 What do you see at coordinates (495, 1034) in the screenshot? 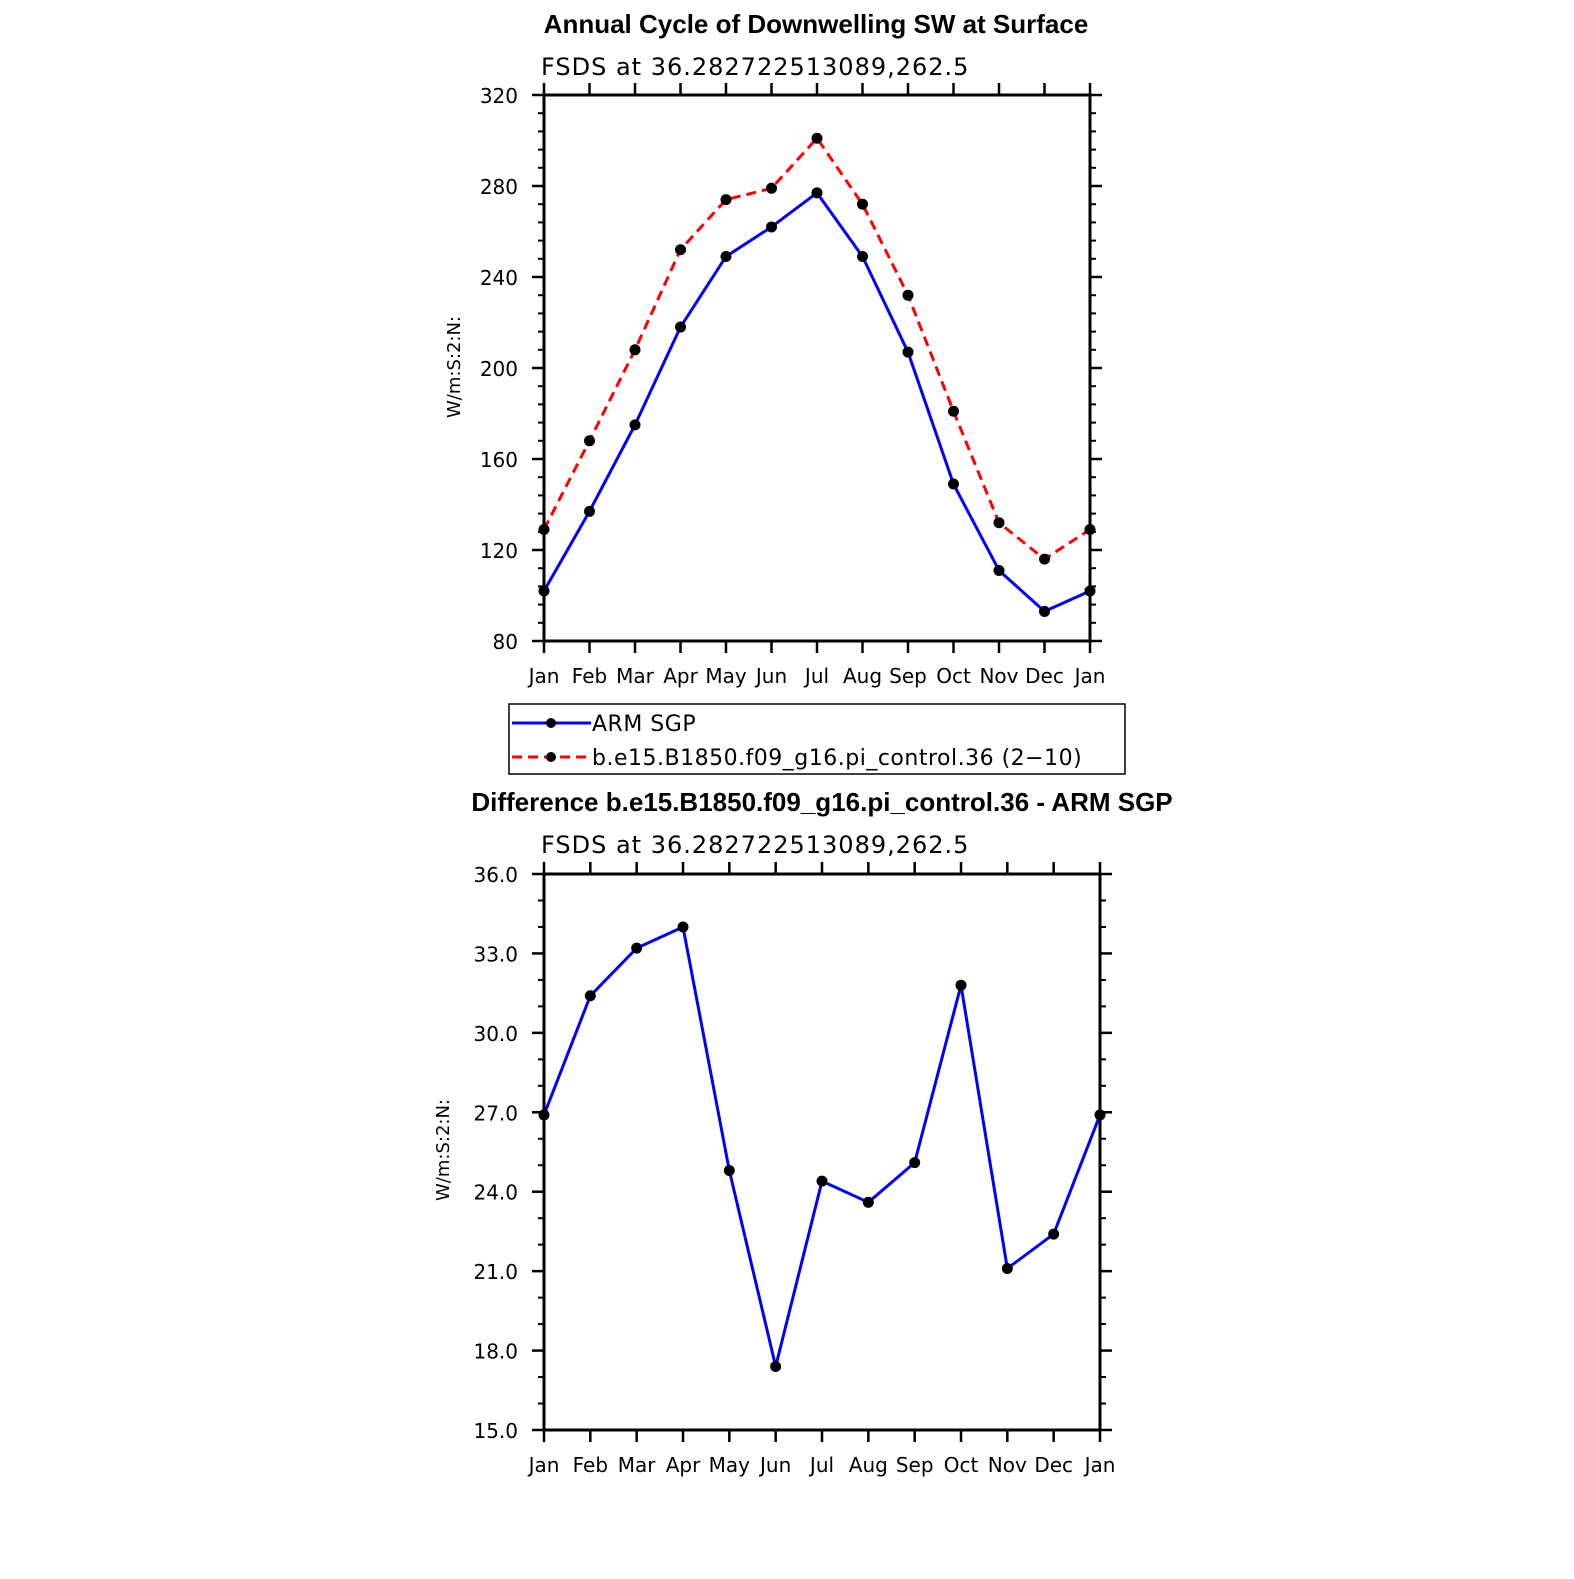
I see `y-tick-label: 30.0` at bounding box center [495, 1034].